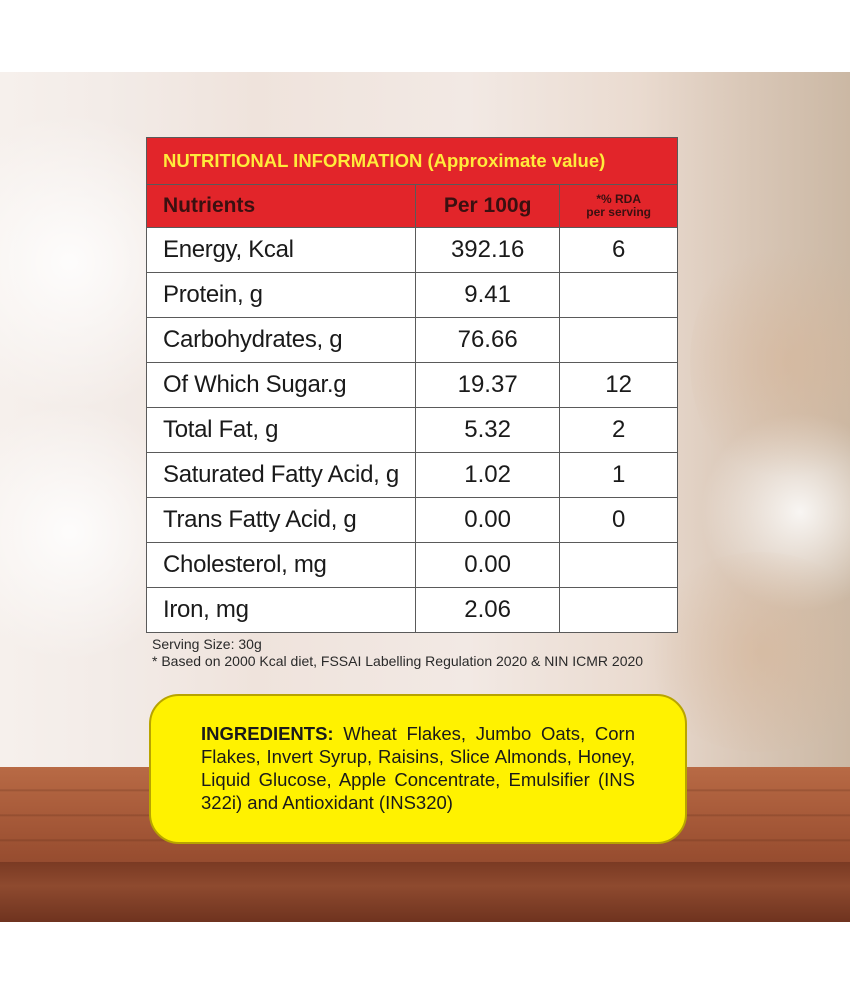 Image resolution: width=850 pixels, height=995 pixels. What do you see at coordinates (281, 250) in the screenshot?
I see `nutrient-name: Energy, Kcal` at bounding box center [281, 250].